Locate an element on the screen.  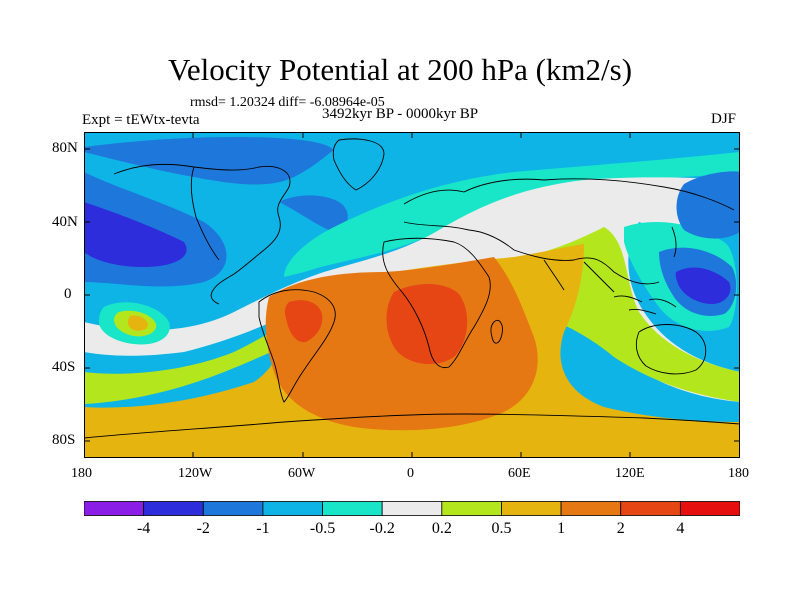
colorbar-label: -4 is located at coordinates (143, 528).